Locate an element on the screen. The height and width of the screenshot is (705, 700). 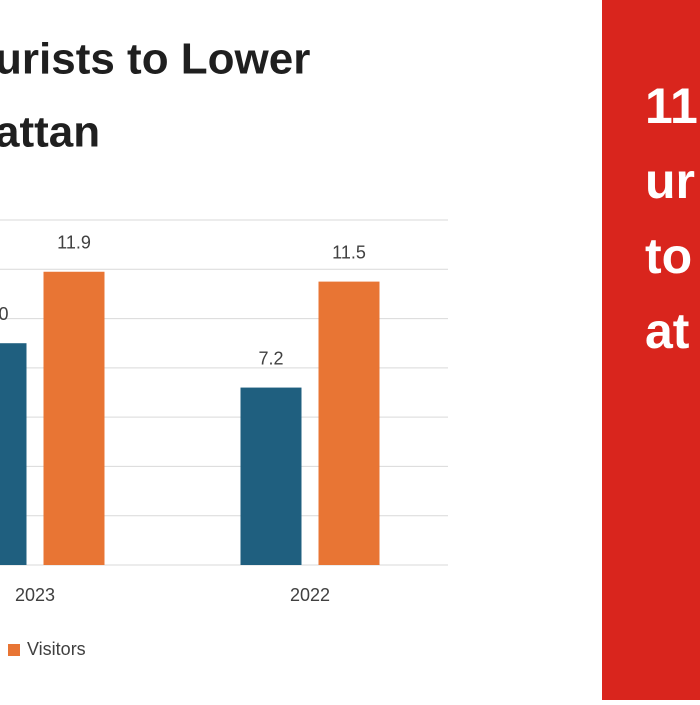
panel-text: 11 is located at coordinates (671, 106).